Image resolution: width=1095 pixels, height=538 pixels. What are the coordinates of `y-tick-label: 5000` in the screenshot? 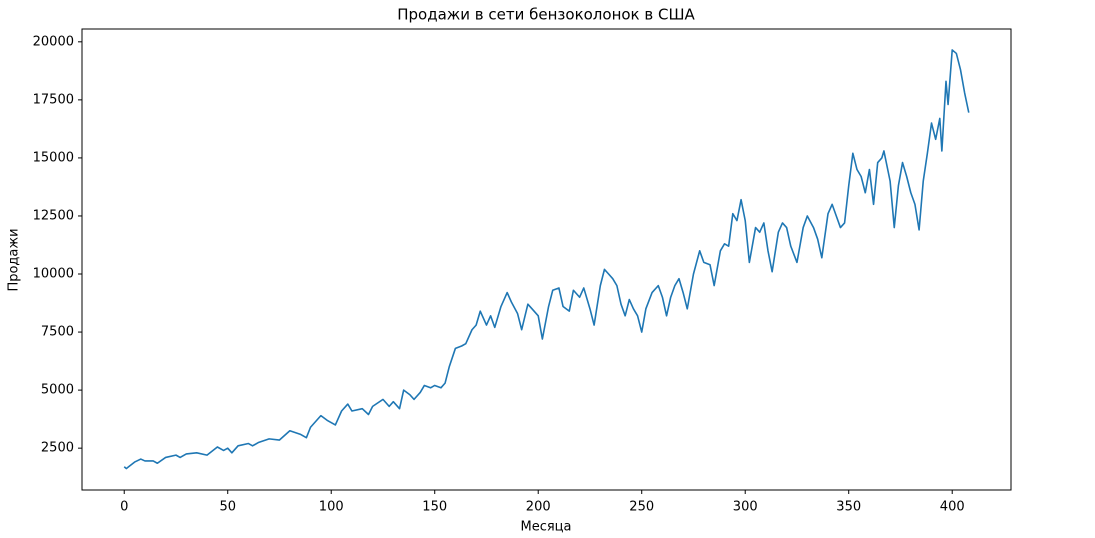 It's located at (57, 390).